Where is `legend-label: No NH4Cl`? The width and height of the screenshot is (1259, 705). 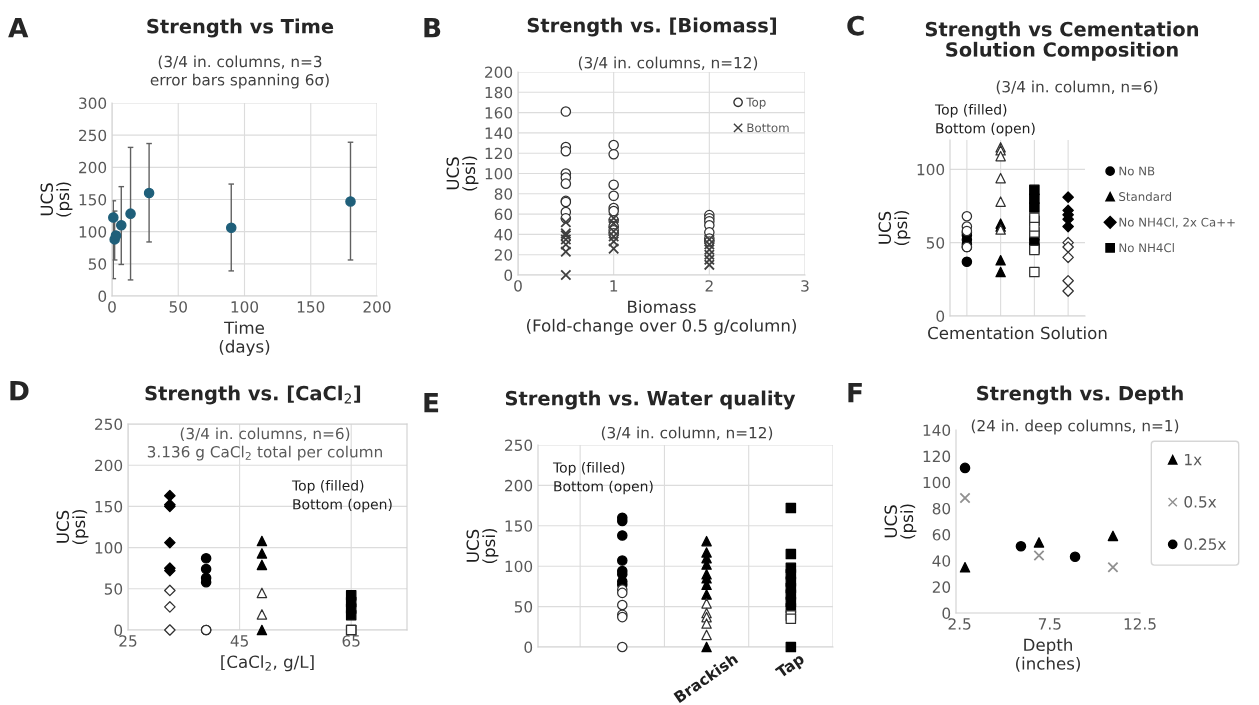 legend-label: No NH4Cl is located at coordinates (1146, 248).